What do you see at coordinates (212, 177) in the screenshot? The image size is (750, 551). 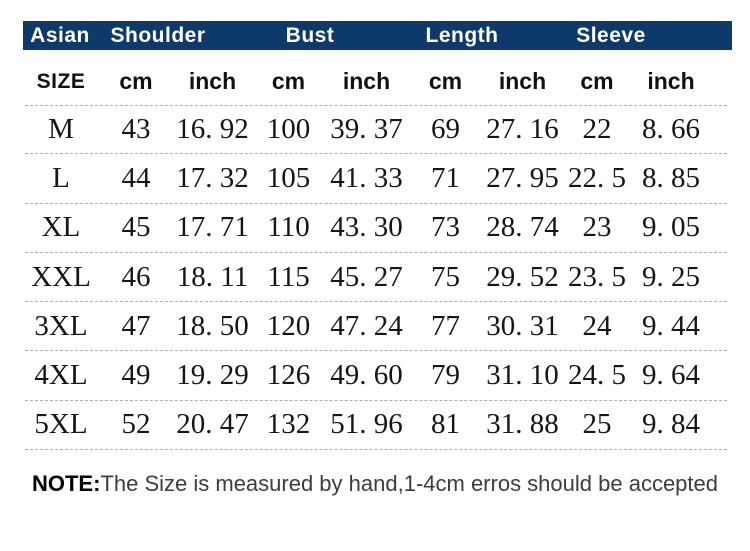 I see `value-cell: 17. 32` at bounding box center [212, 177].